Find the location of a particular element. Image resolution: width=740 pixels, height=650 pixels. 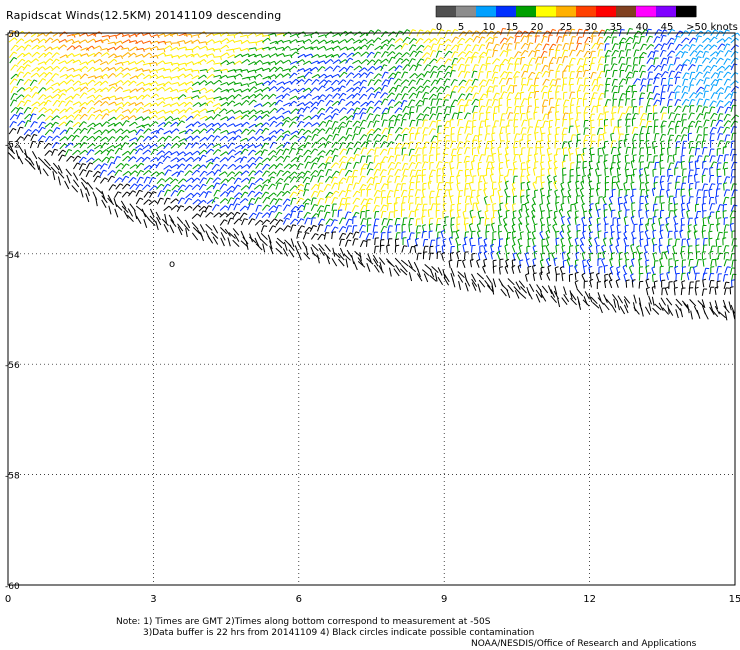

colorbar-label: 30 is located at coordinates (591, 27).